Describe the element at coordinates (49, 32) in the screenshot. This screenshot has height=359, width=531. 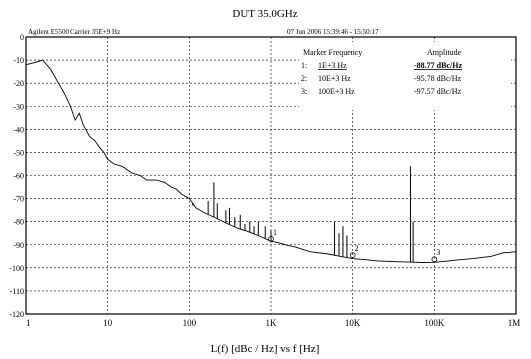
I see `instrument-label: Agilent E5500` at that location.